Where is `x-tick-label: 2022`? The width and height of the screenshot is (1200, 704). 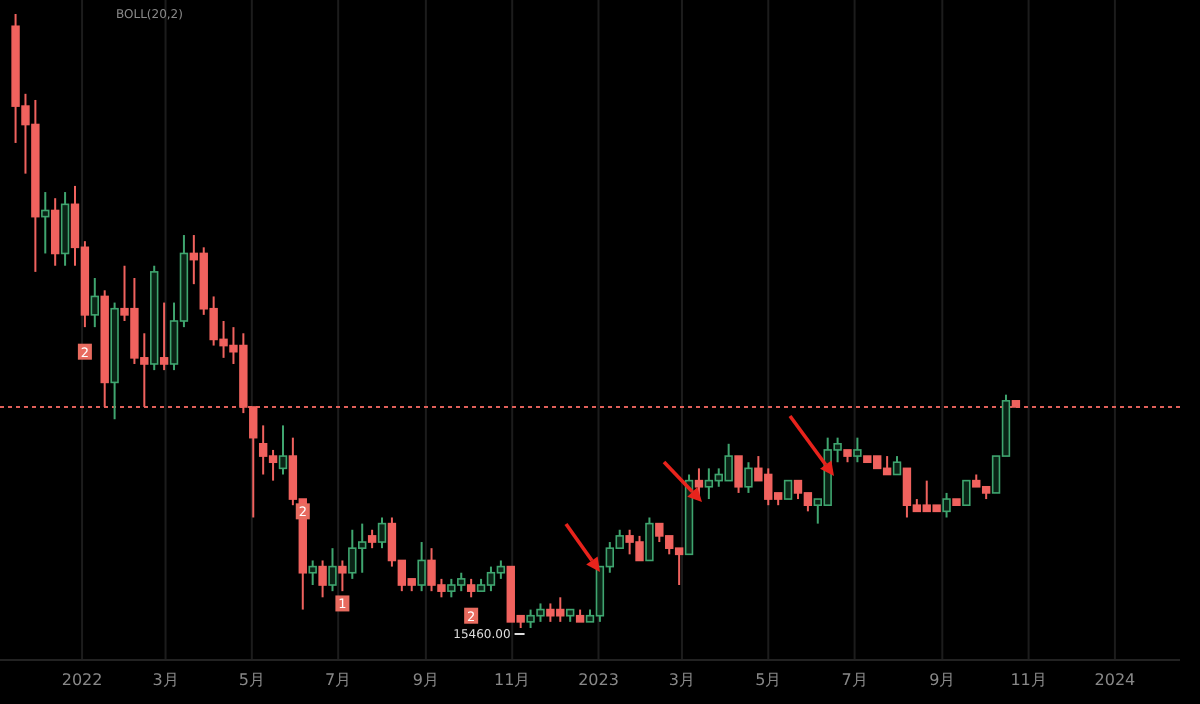
x-tick-label: 2022 is located at coordinates (82, 680).